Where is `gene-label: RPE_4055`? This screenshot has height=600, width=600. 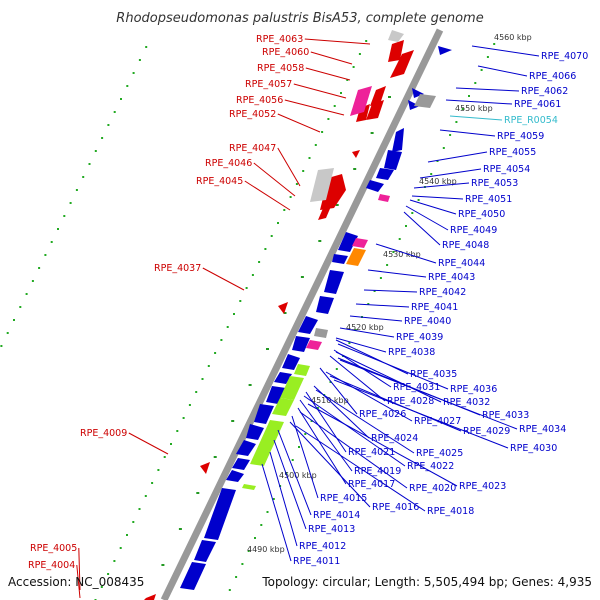 gene-label: RPE_4055 is located at coordinates (512, 152).